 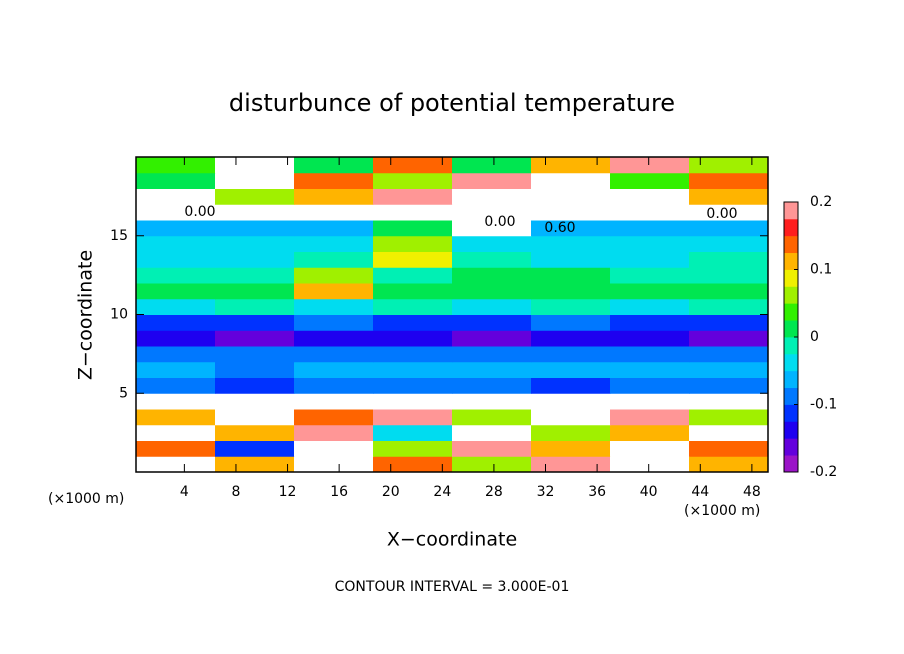 What do you see at coordinates (339, 492) in the screenshot?
I see `x-tick-label: 16` at bounding box center [339, 492].